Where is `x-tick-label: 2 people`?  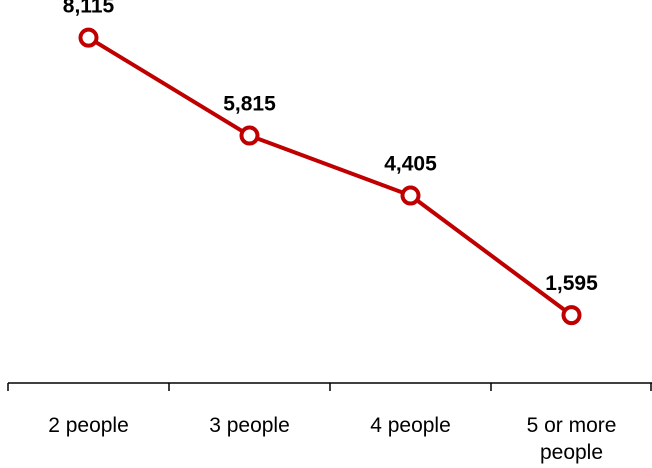
x-tick-label: 2 people is located at coordinates (88, 425).